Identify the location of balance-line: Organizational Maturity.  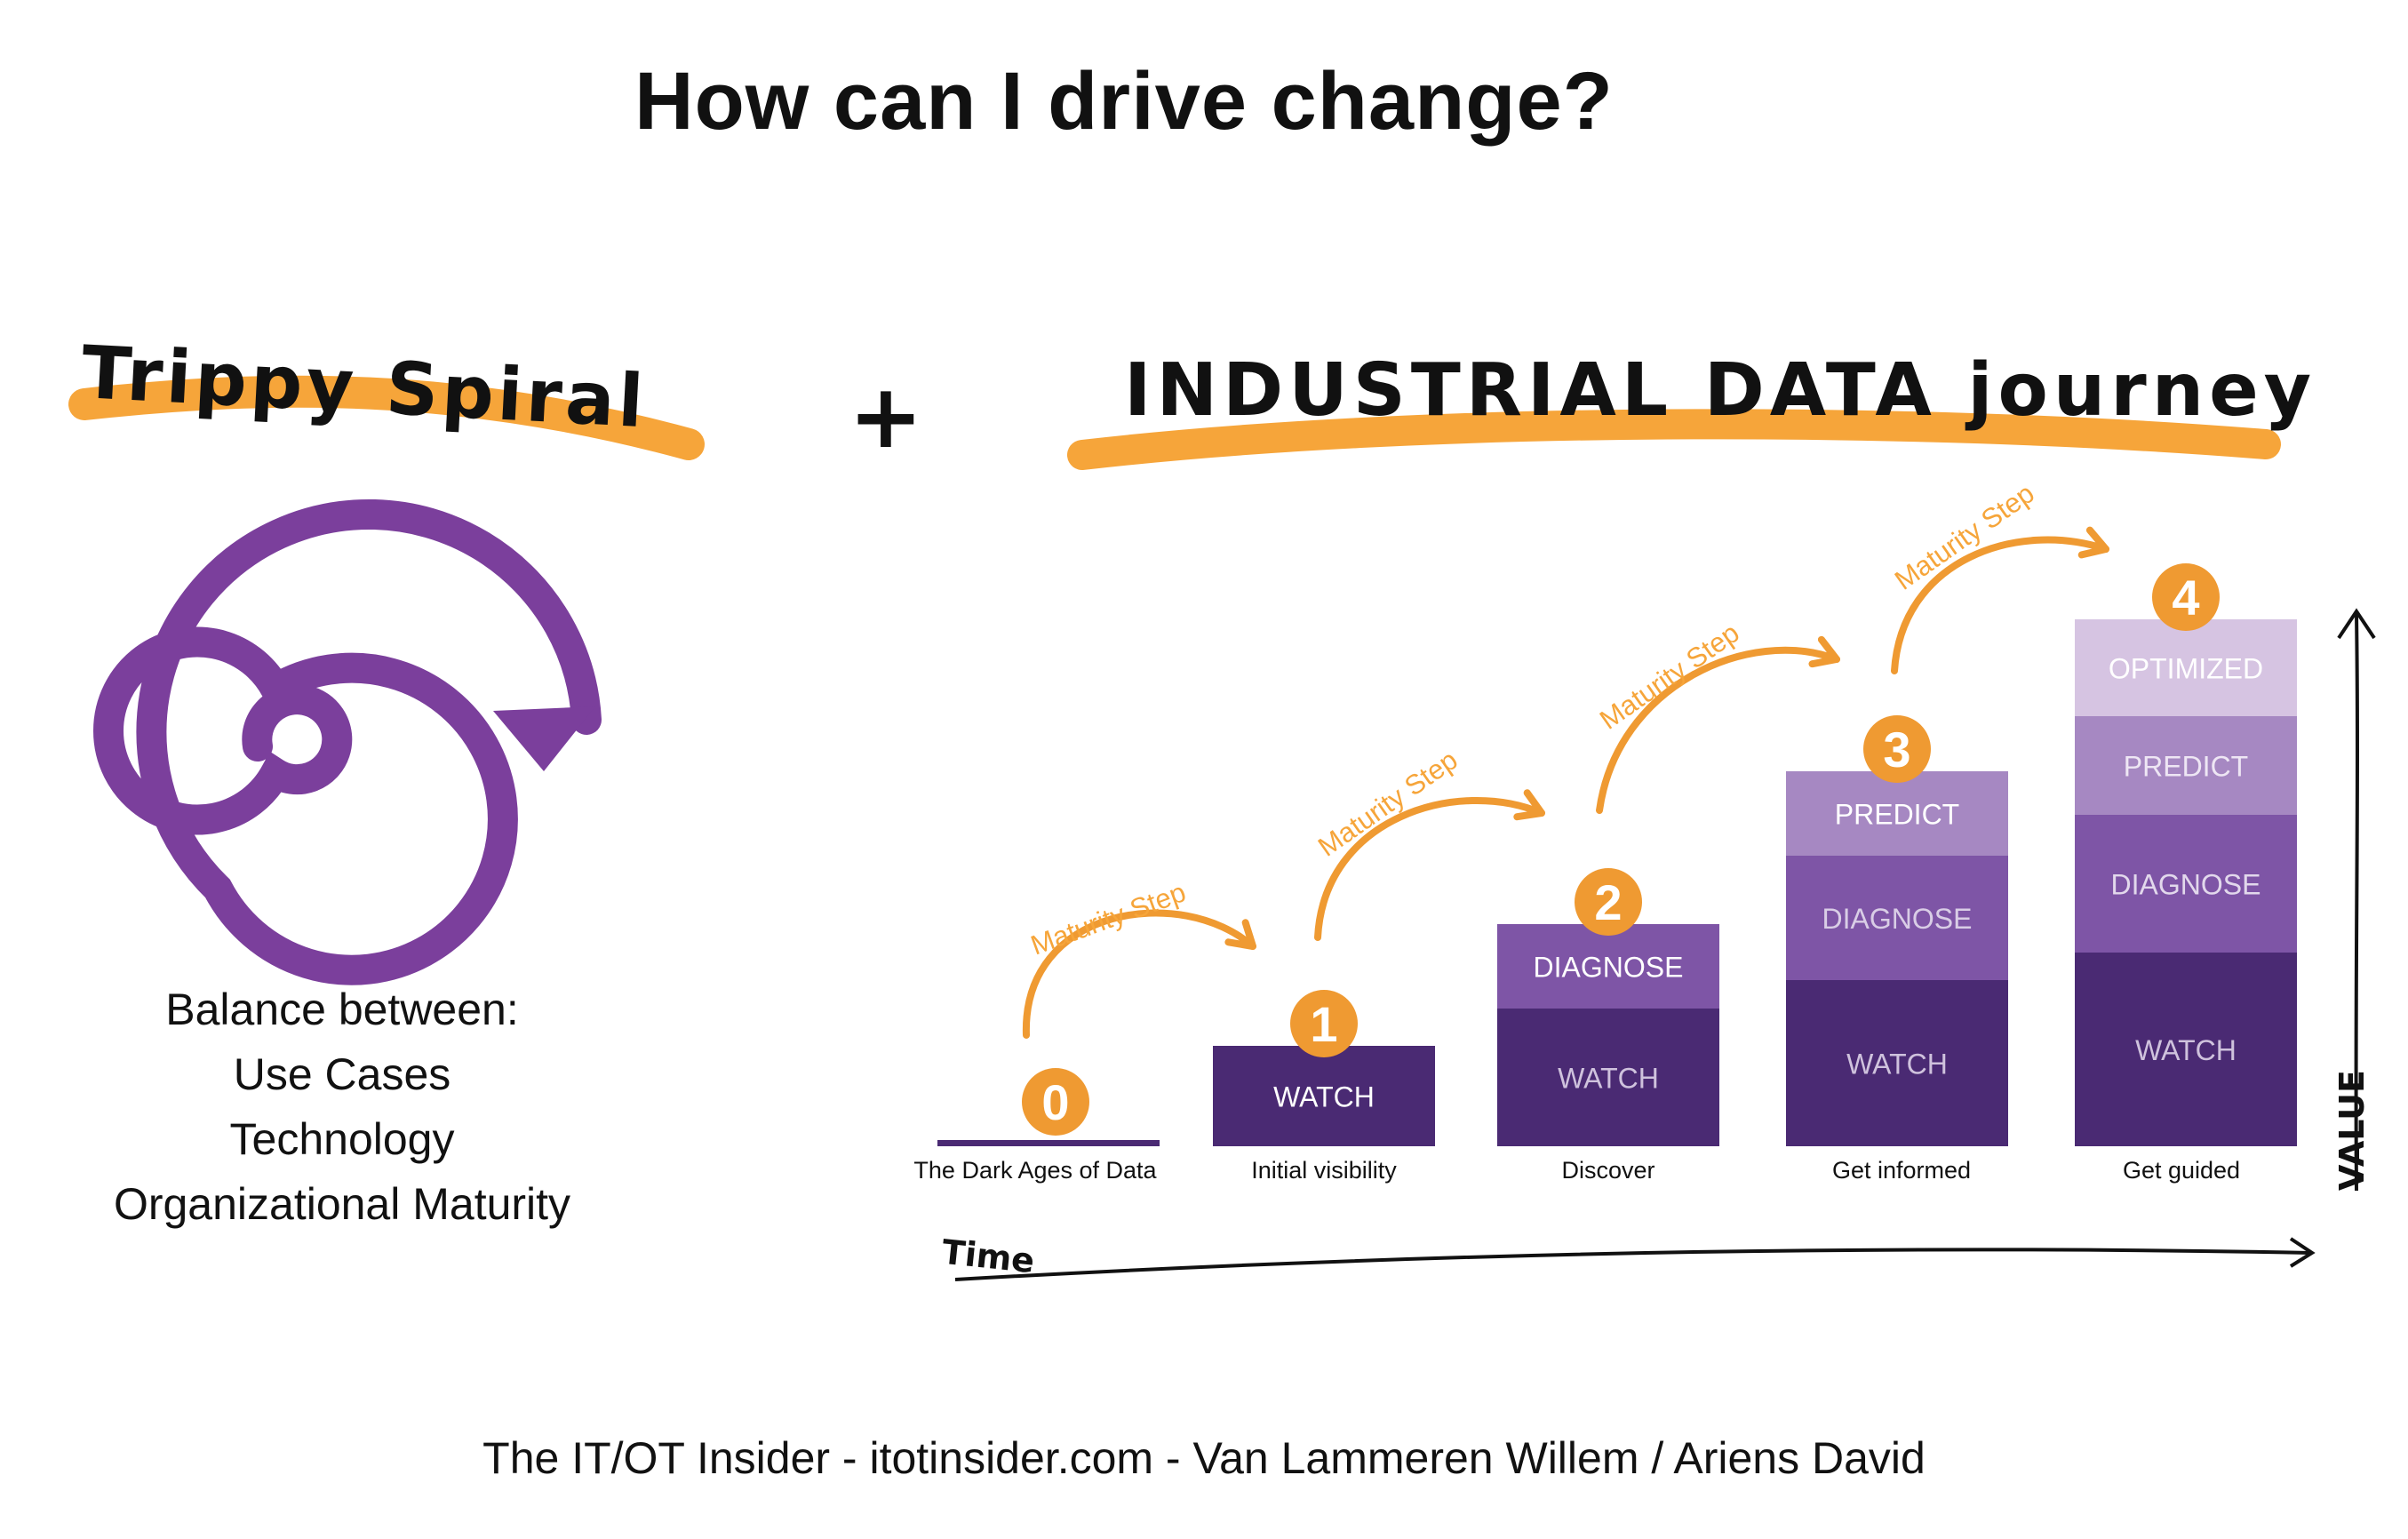
(342, 1204).